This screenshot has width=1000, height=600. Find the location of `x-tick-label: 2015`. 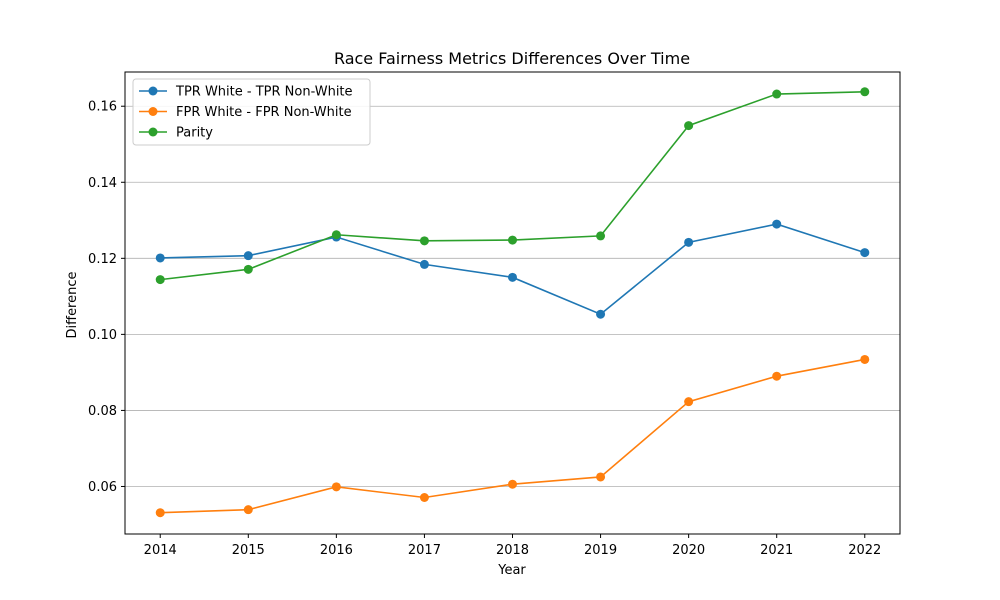

x-tick-label: 2015 is located at coordinates (248, 550).